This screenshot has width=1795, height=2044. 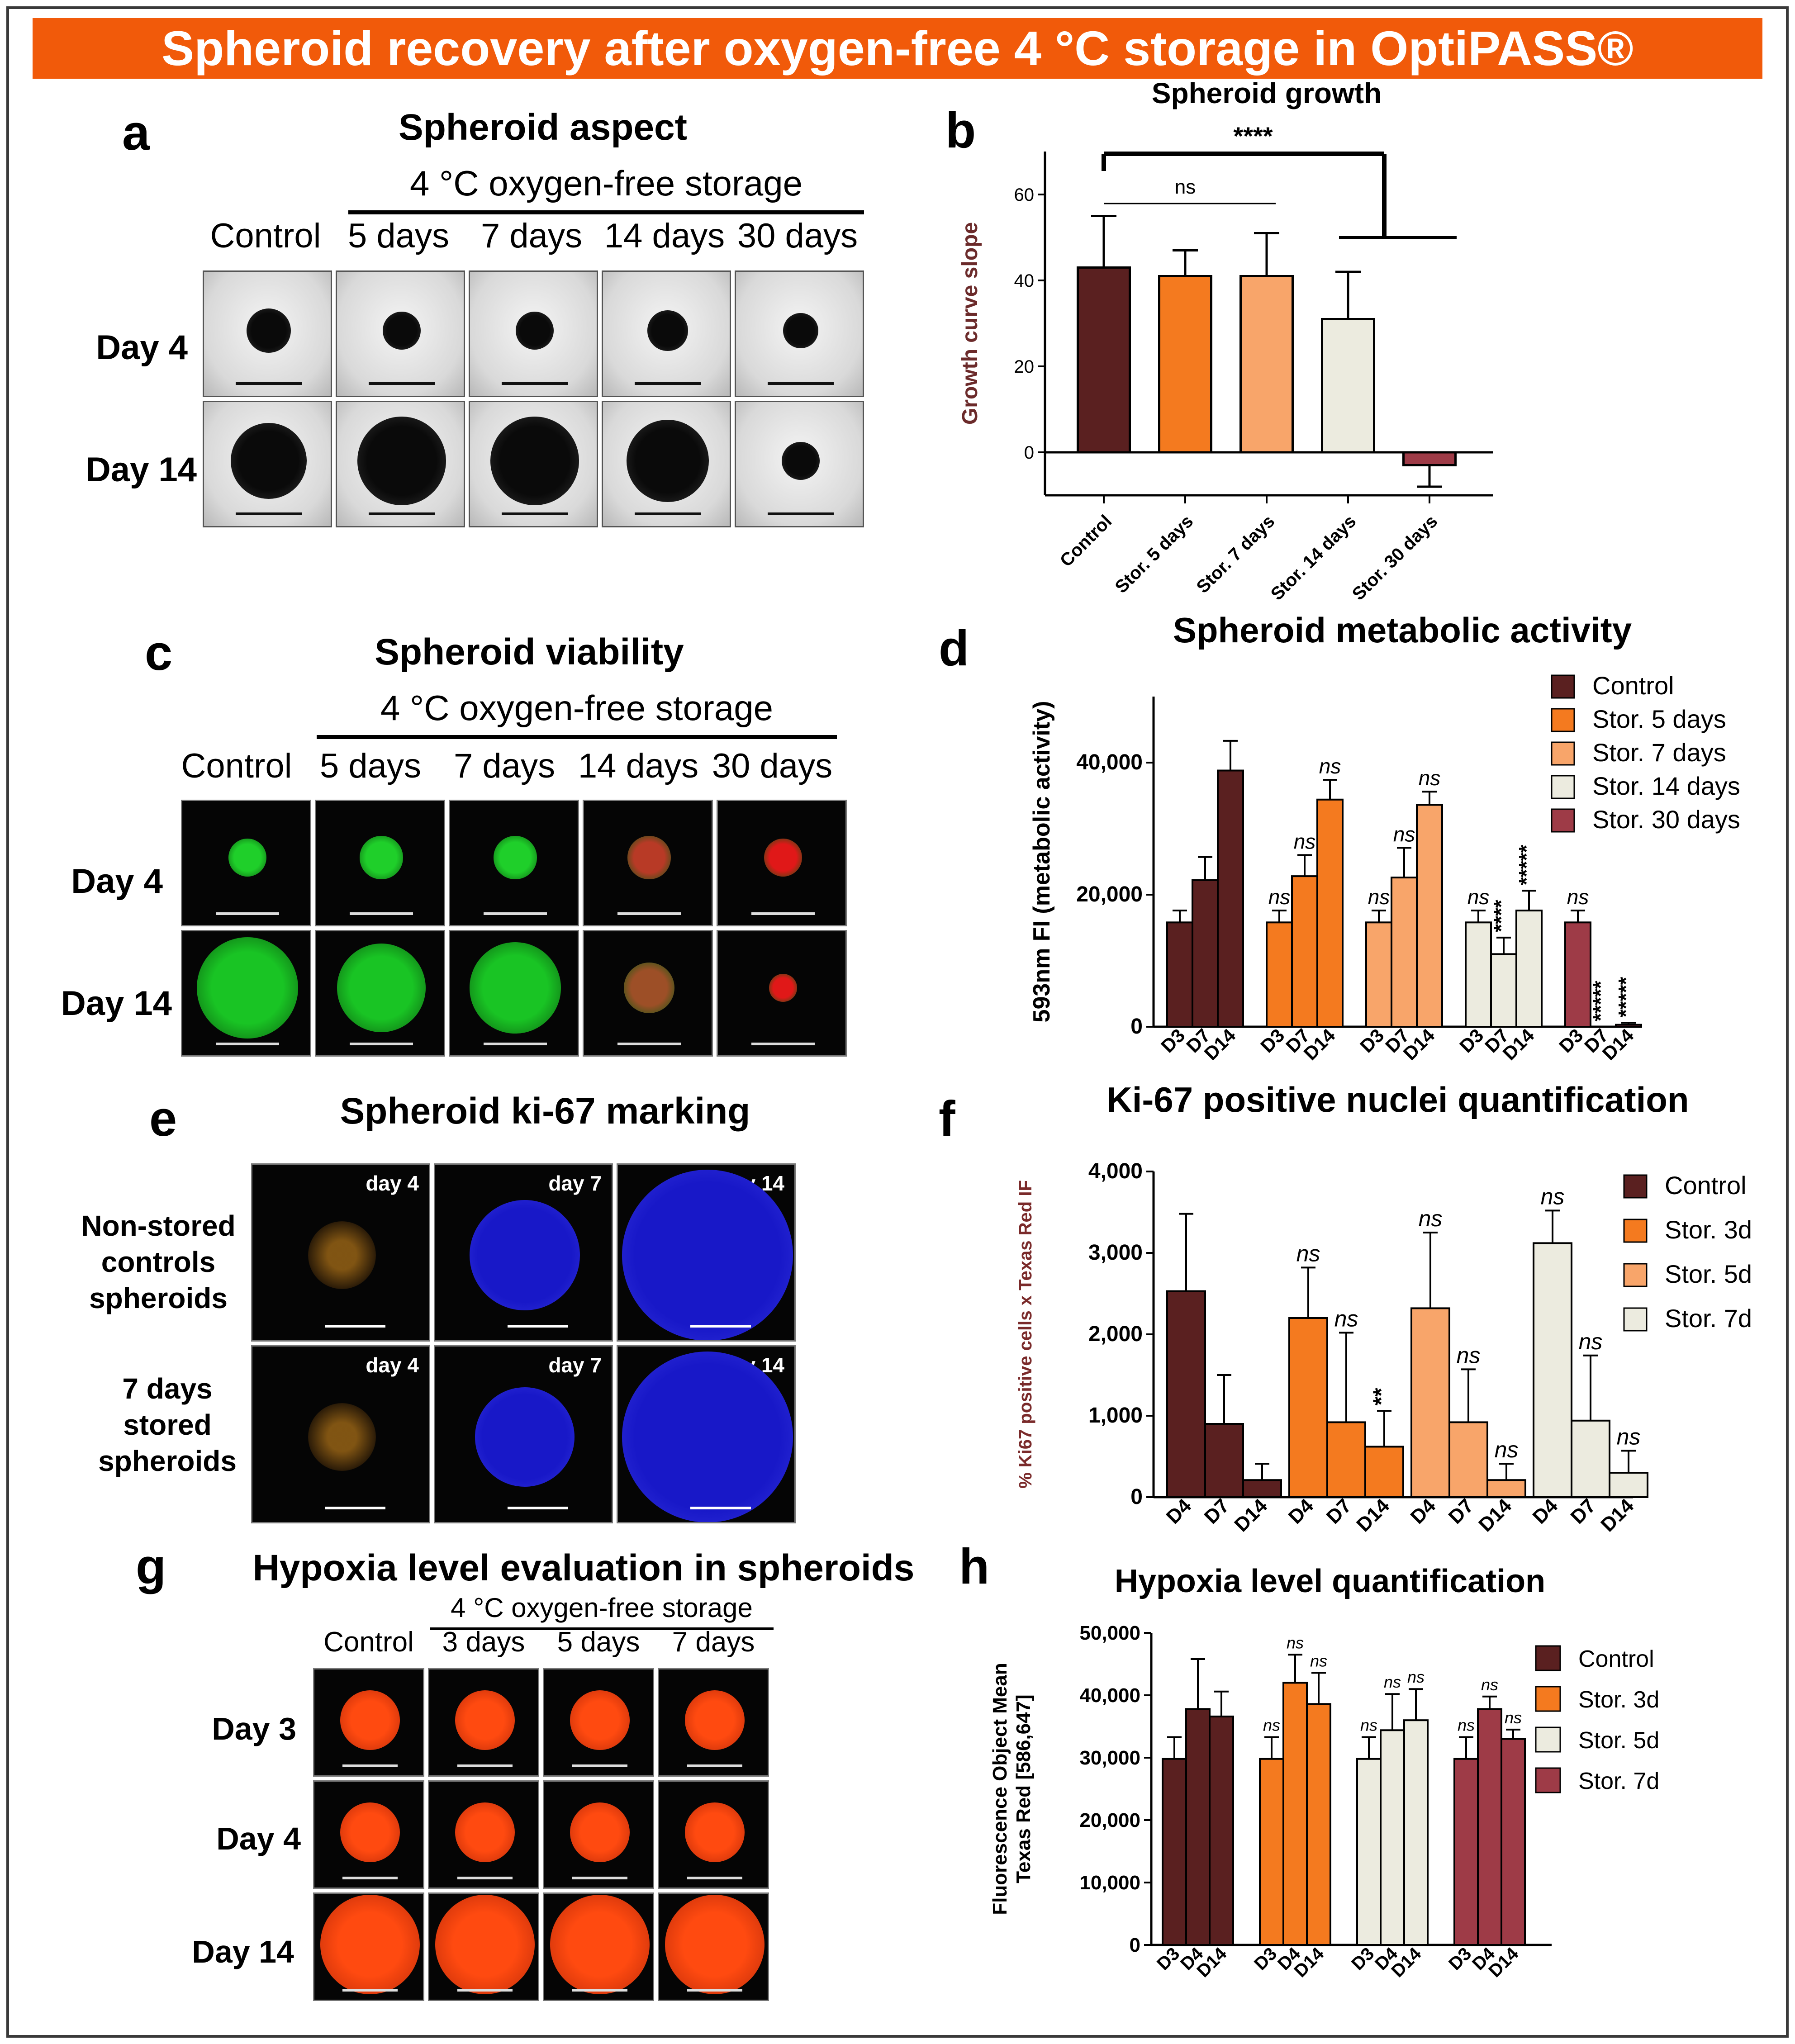 I want to click on y-tick-label: 0, so click(x=1135, y=1945).